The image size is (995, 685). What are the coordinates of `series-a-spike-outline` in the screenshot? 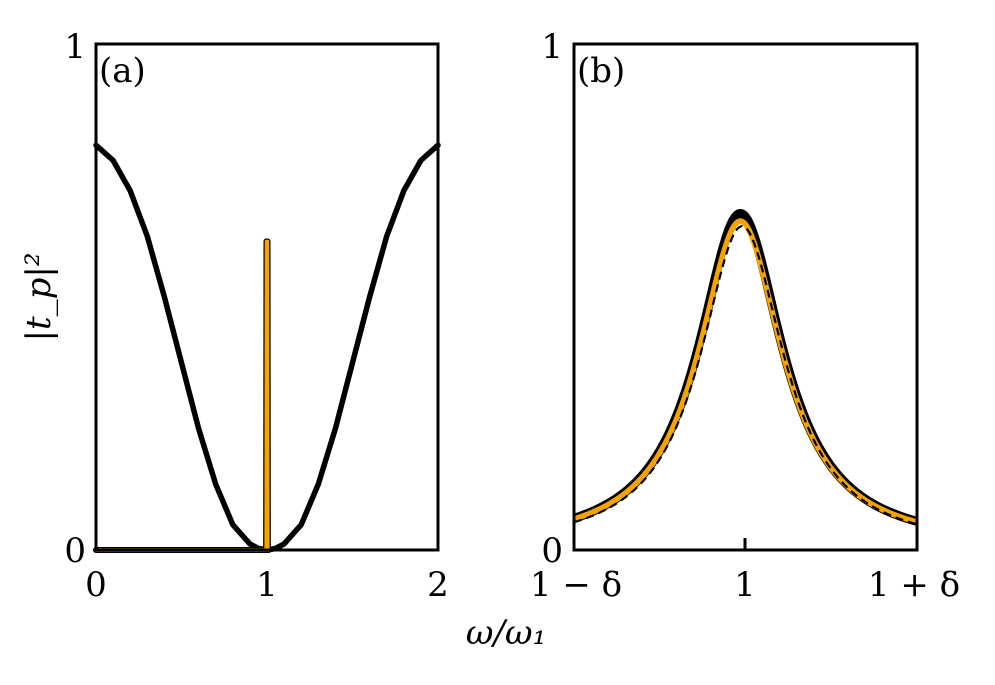 It's located at (182, 395).